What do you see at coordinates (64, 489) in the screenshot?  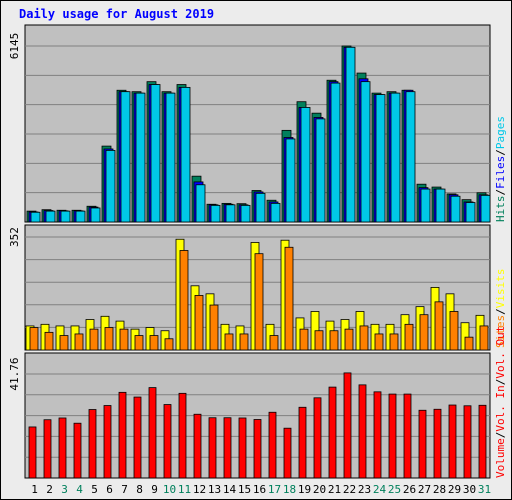 I see `x-tick-day-3: 3` at bounding box center [64, 489].